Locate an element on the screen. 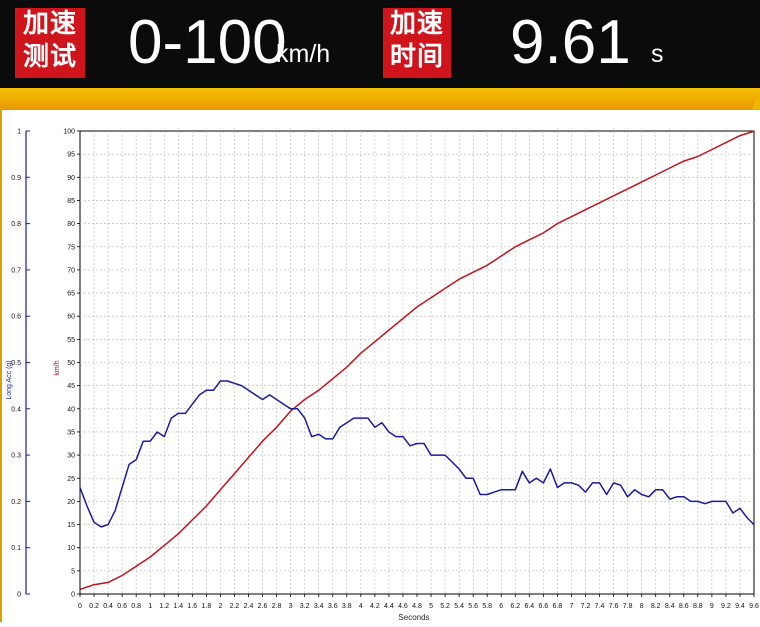 Image resolution: width=760 pixels, height=627 pixels. speed-axis-tick-label: 55 is located at coordinates (71, 340).